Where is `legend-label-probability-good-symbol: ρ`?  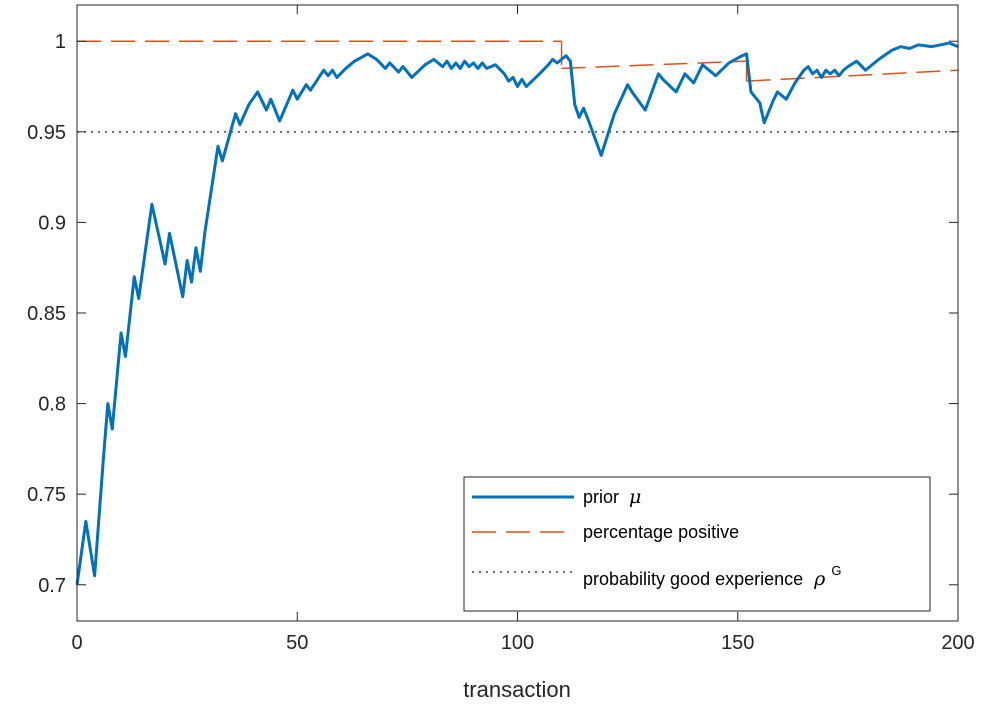
legend-label-probability-good-symbol: ρ is located at coordinates (819, 579).